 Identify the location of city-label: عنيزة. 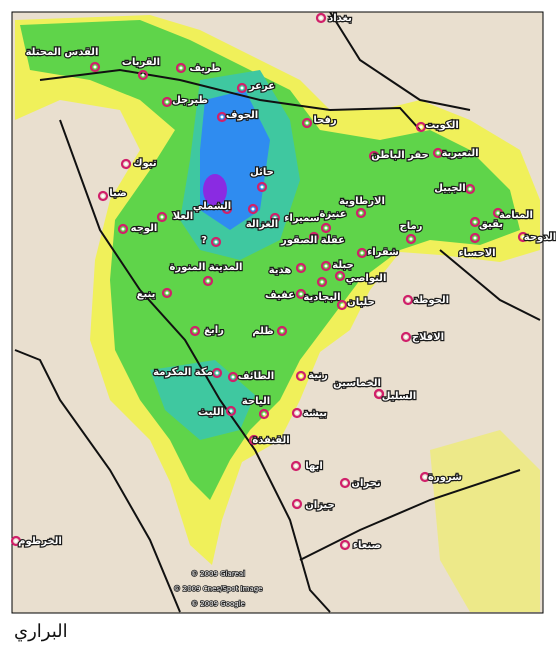
(332, 214).